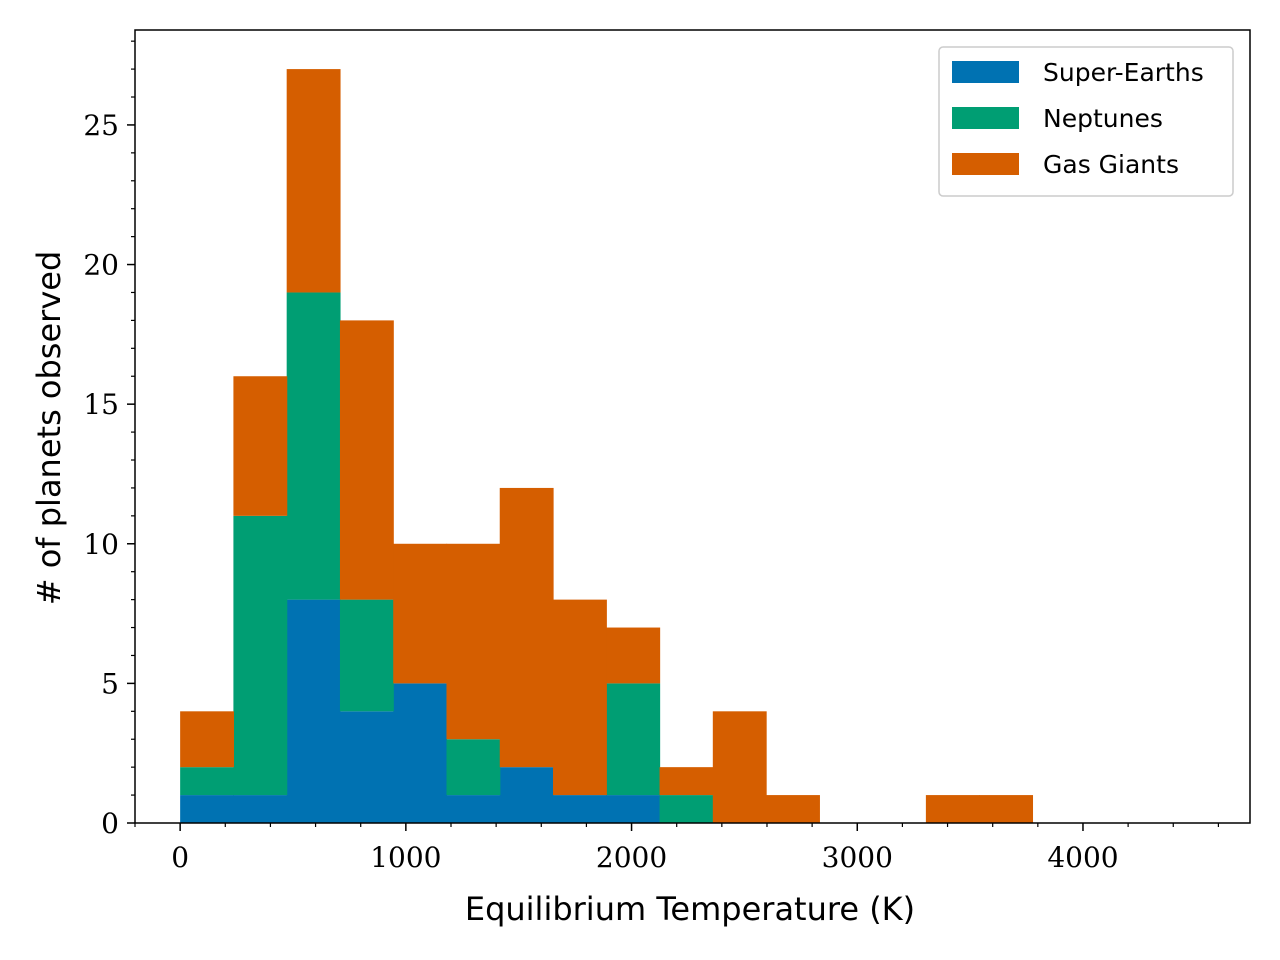 The image size is (1280, 960). Describe the element at coordinates (49, 428) in the screenshot. I see `y-axis-label: # of planets observed` at that location.